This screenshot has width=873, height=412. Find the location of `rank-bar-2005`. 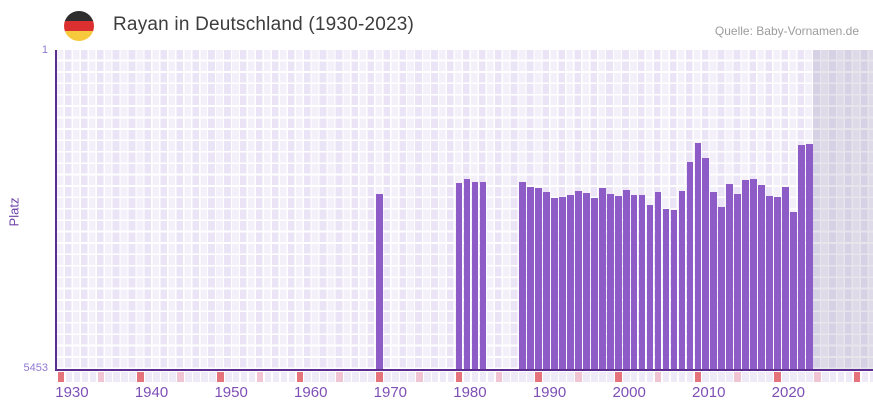

rank-bar-2005 is located at coordinates (666, 289).